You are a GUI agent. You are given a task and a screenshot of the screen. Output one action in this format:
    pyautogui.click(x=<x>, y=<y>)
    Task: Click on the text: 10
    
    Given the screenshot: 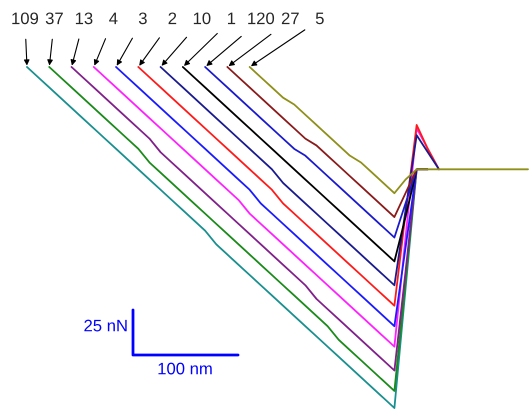 What is the action you would take?
    pyautogui.click(x=202, y=18)
    